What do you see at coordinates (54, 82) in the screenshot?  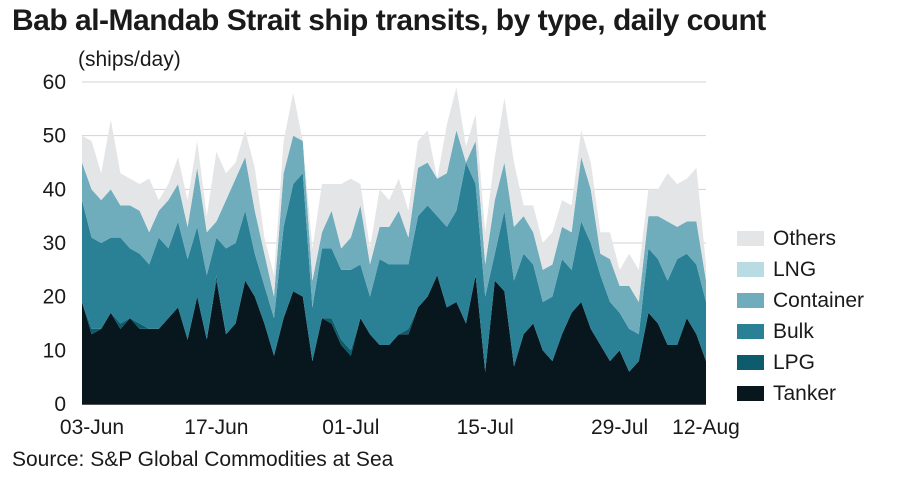 I see `y-tick-label: 60` at bounding box center [54, 82].